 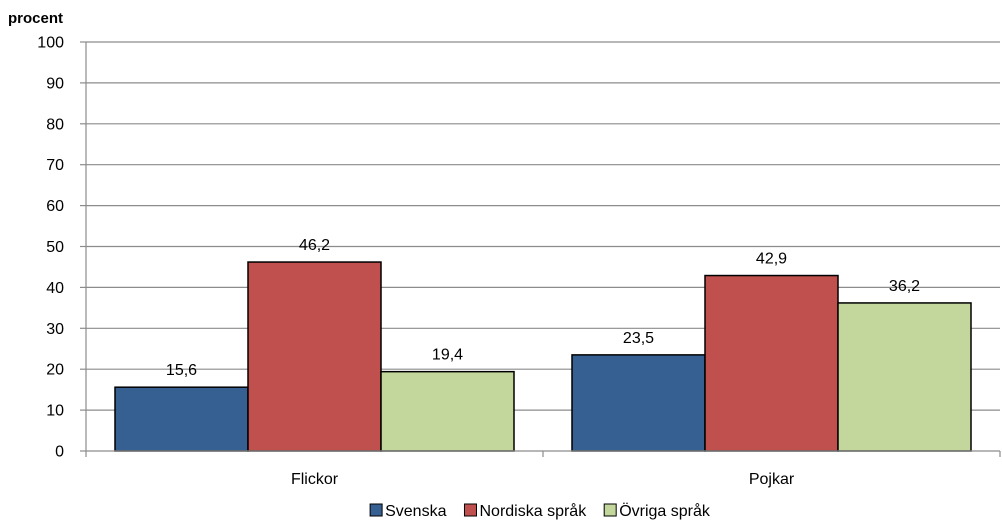 What do you see at coordinates (55, 411) in the screenshot?
I see `y-tick-label: 10` at bounding box center [55, 411].